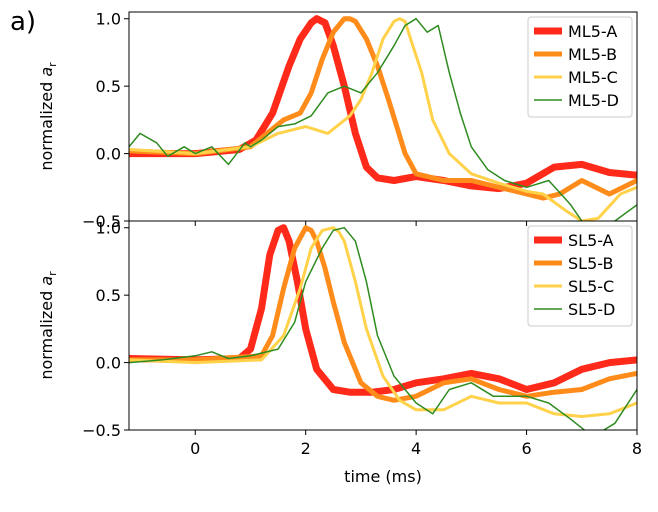  What do you see at coordinates (23, 22) in the screenshot?
I see `figure-label: a)` at bounding box center [23, 22].